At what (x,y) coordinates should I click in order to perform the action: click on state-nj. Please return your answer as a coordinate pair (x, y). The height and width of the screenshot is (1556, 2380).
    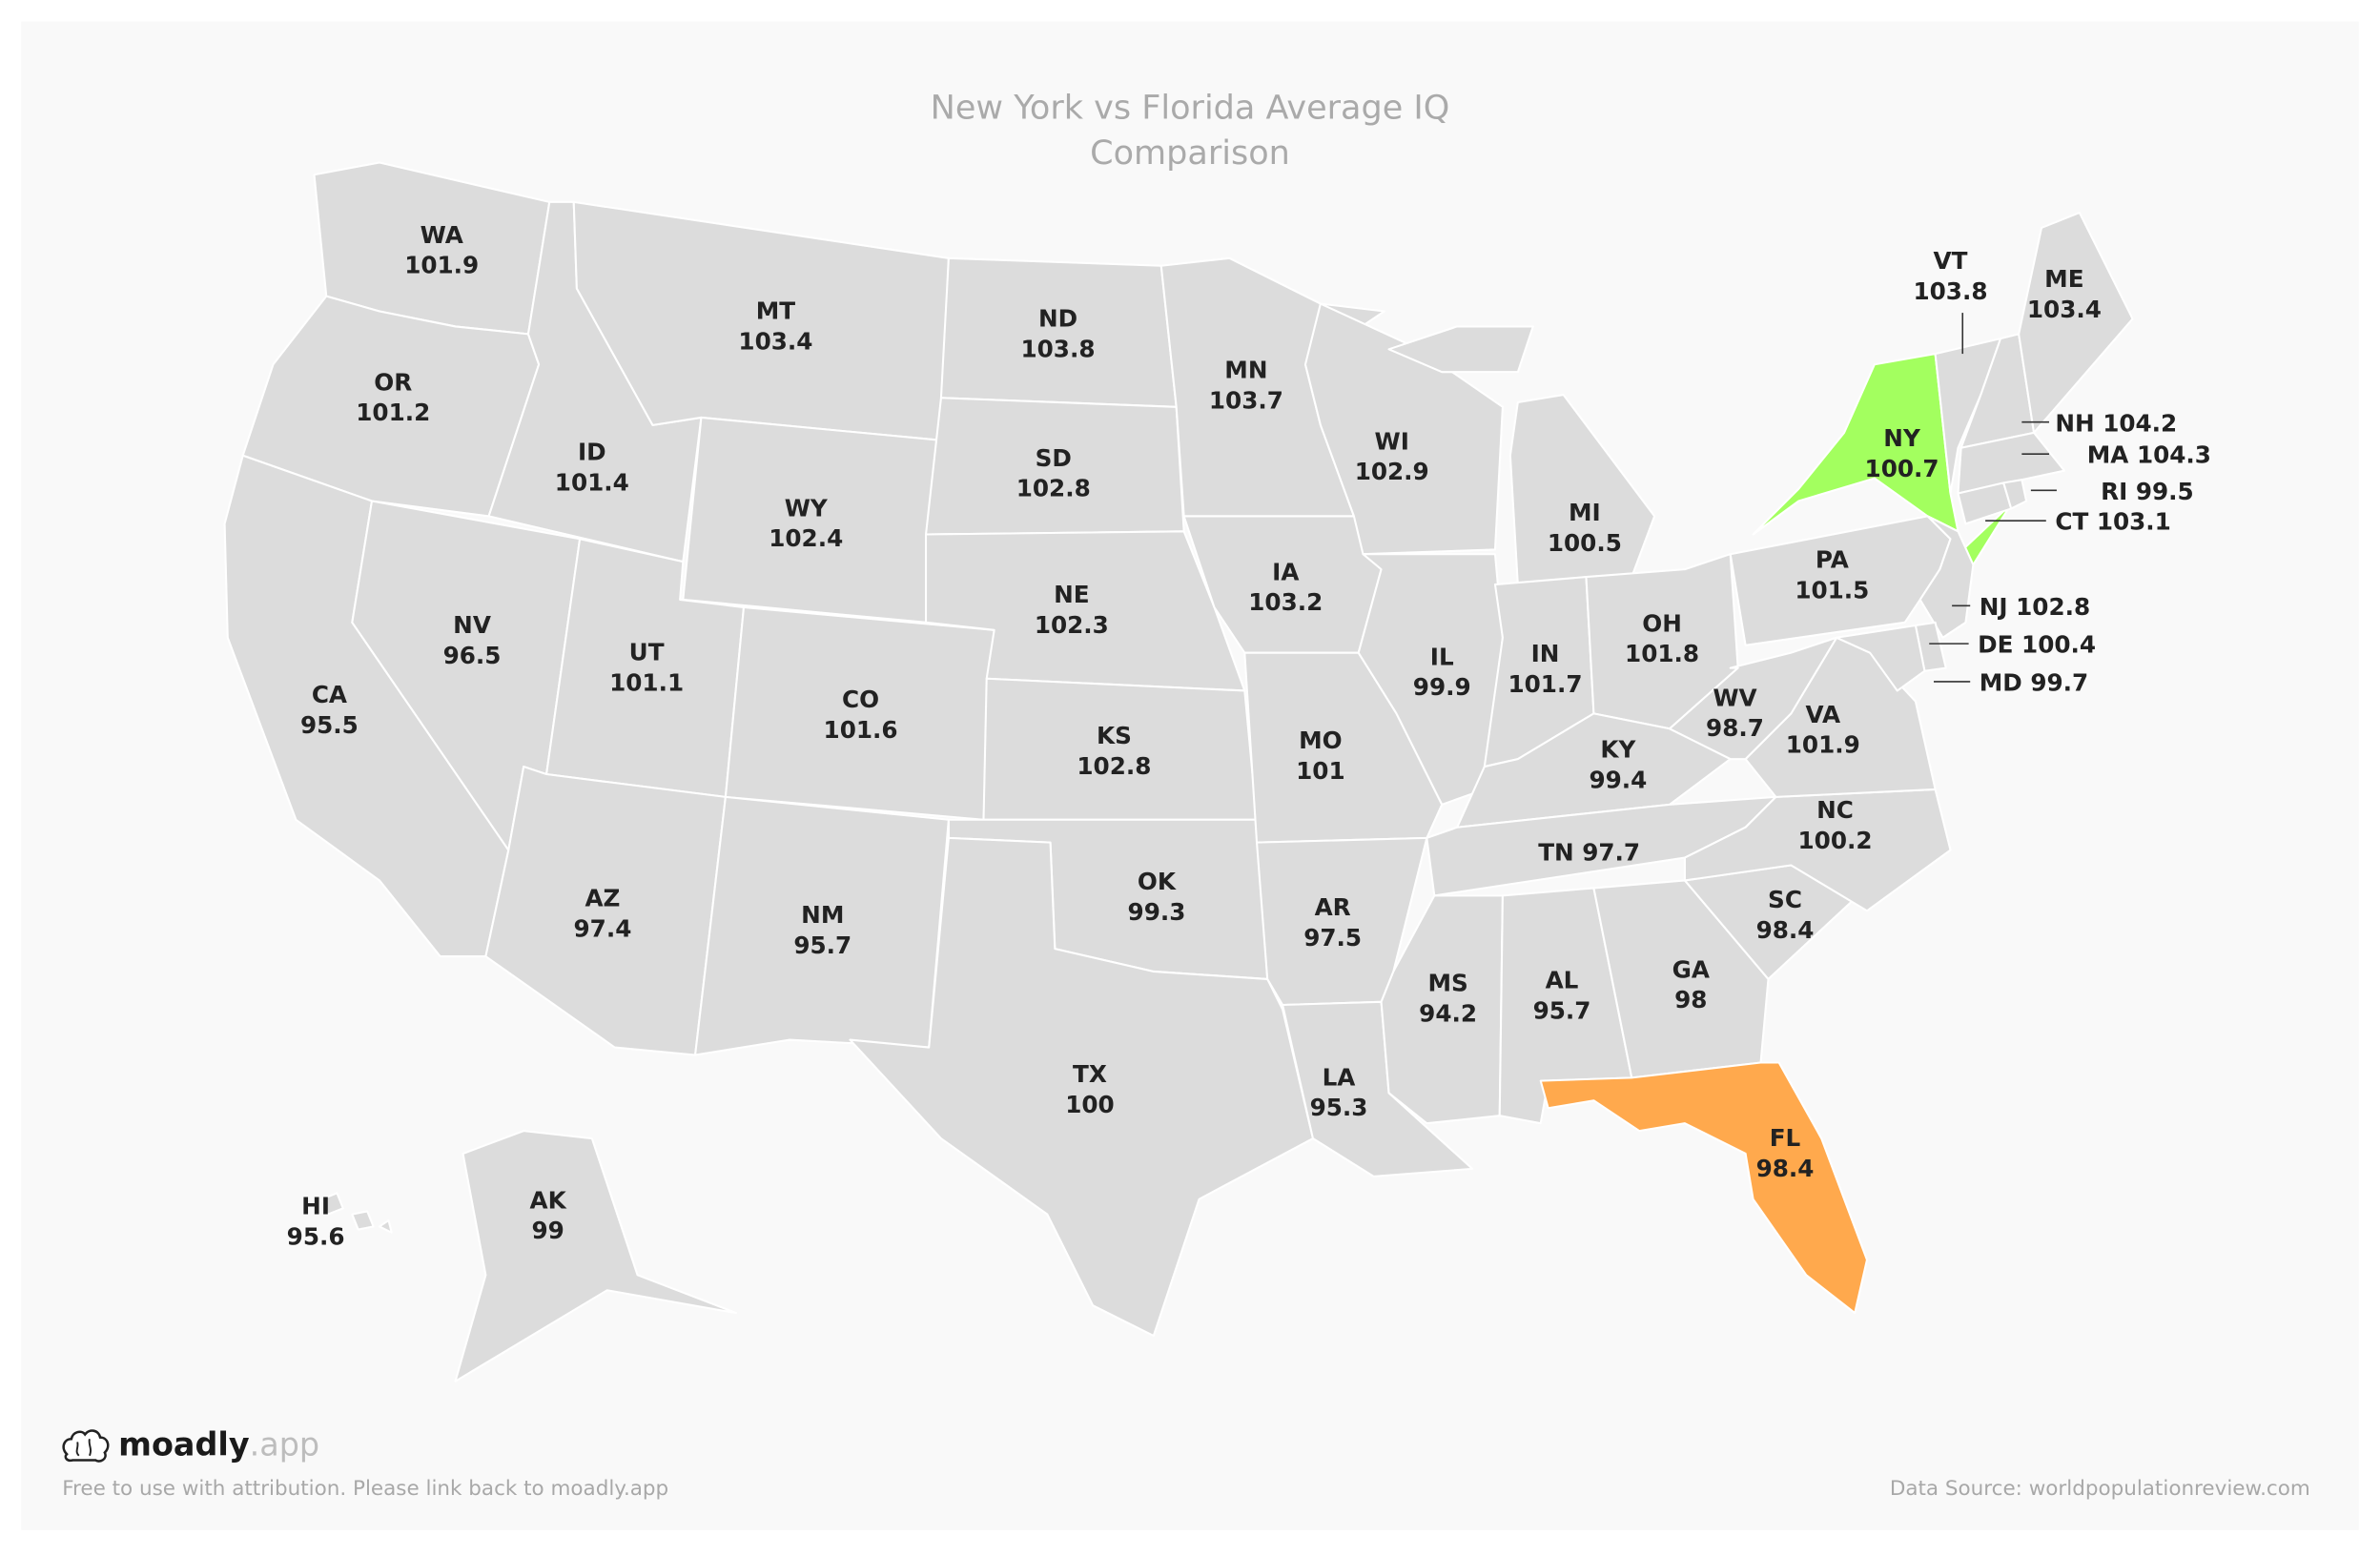
    Looking at the image, I should click on (1947, 577).